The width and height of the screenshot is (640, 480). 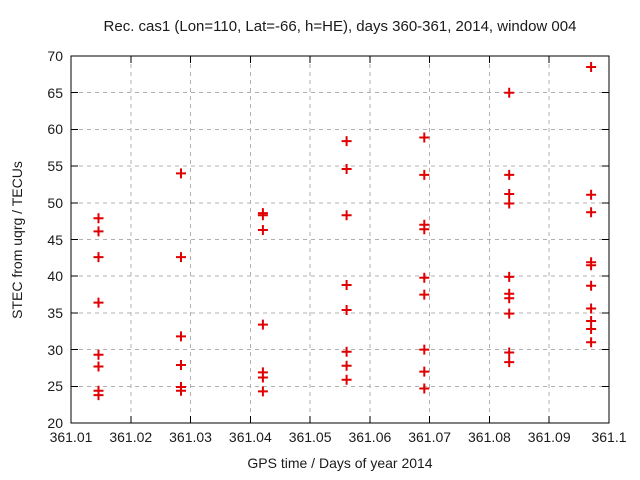 What do you see at coordinates (131, 437) in the screenshot?
I see `x-tick-label: 361.02` at bounding box center [131, 437].